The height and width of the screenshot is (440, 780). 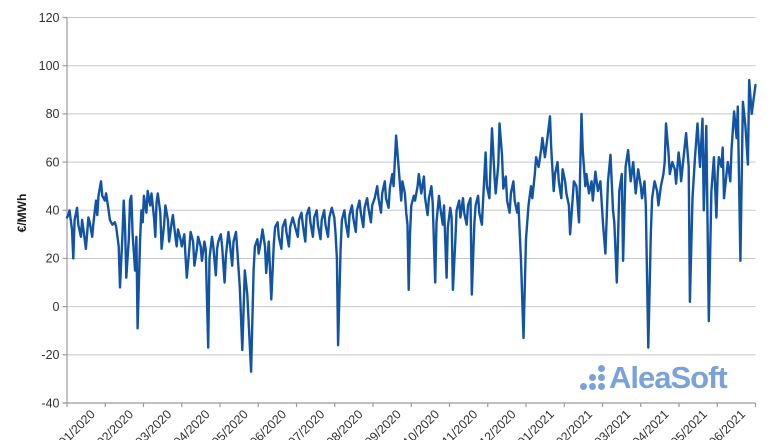 I want to click on x-tick-label: 04/2021, so click(x=651, y=423).